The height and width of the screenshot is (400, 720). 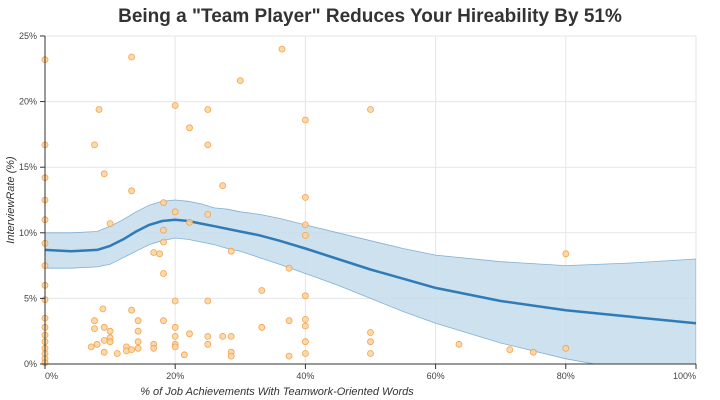 I want to click on y-tick-label: 15%, so click(x=28, y=167).